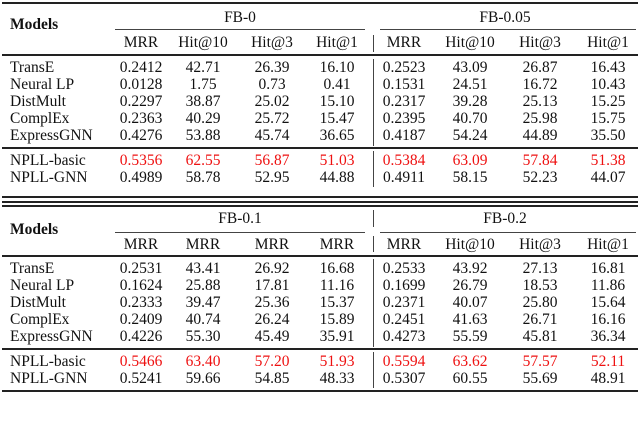 This screenshot has height=424, width=640. What do you see at coordinates (404, 285) in the screenshot?
I see `metric-value: 0.1699` at bounding box center [404, 285].